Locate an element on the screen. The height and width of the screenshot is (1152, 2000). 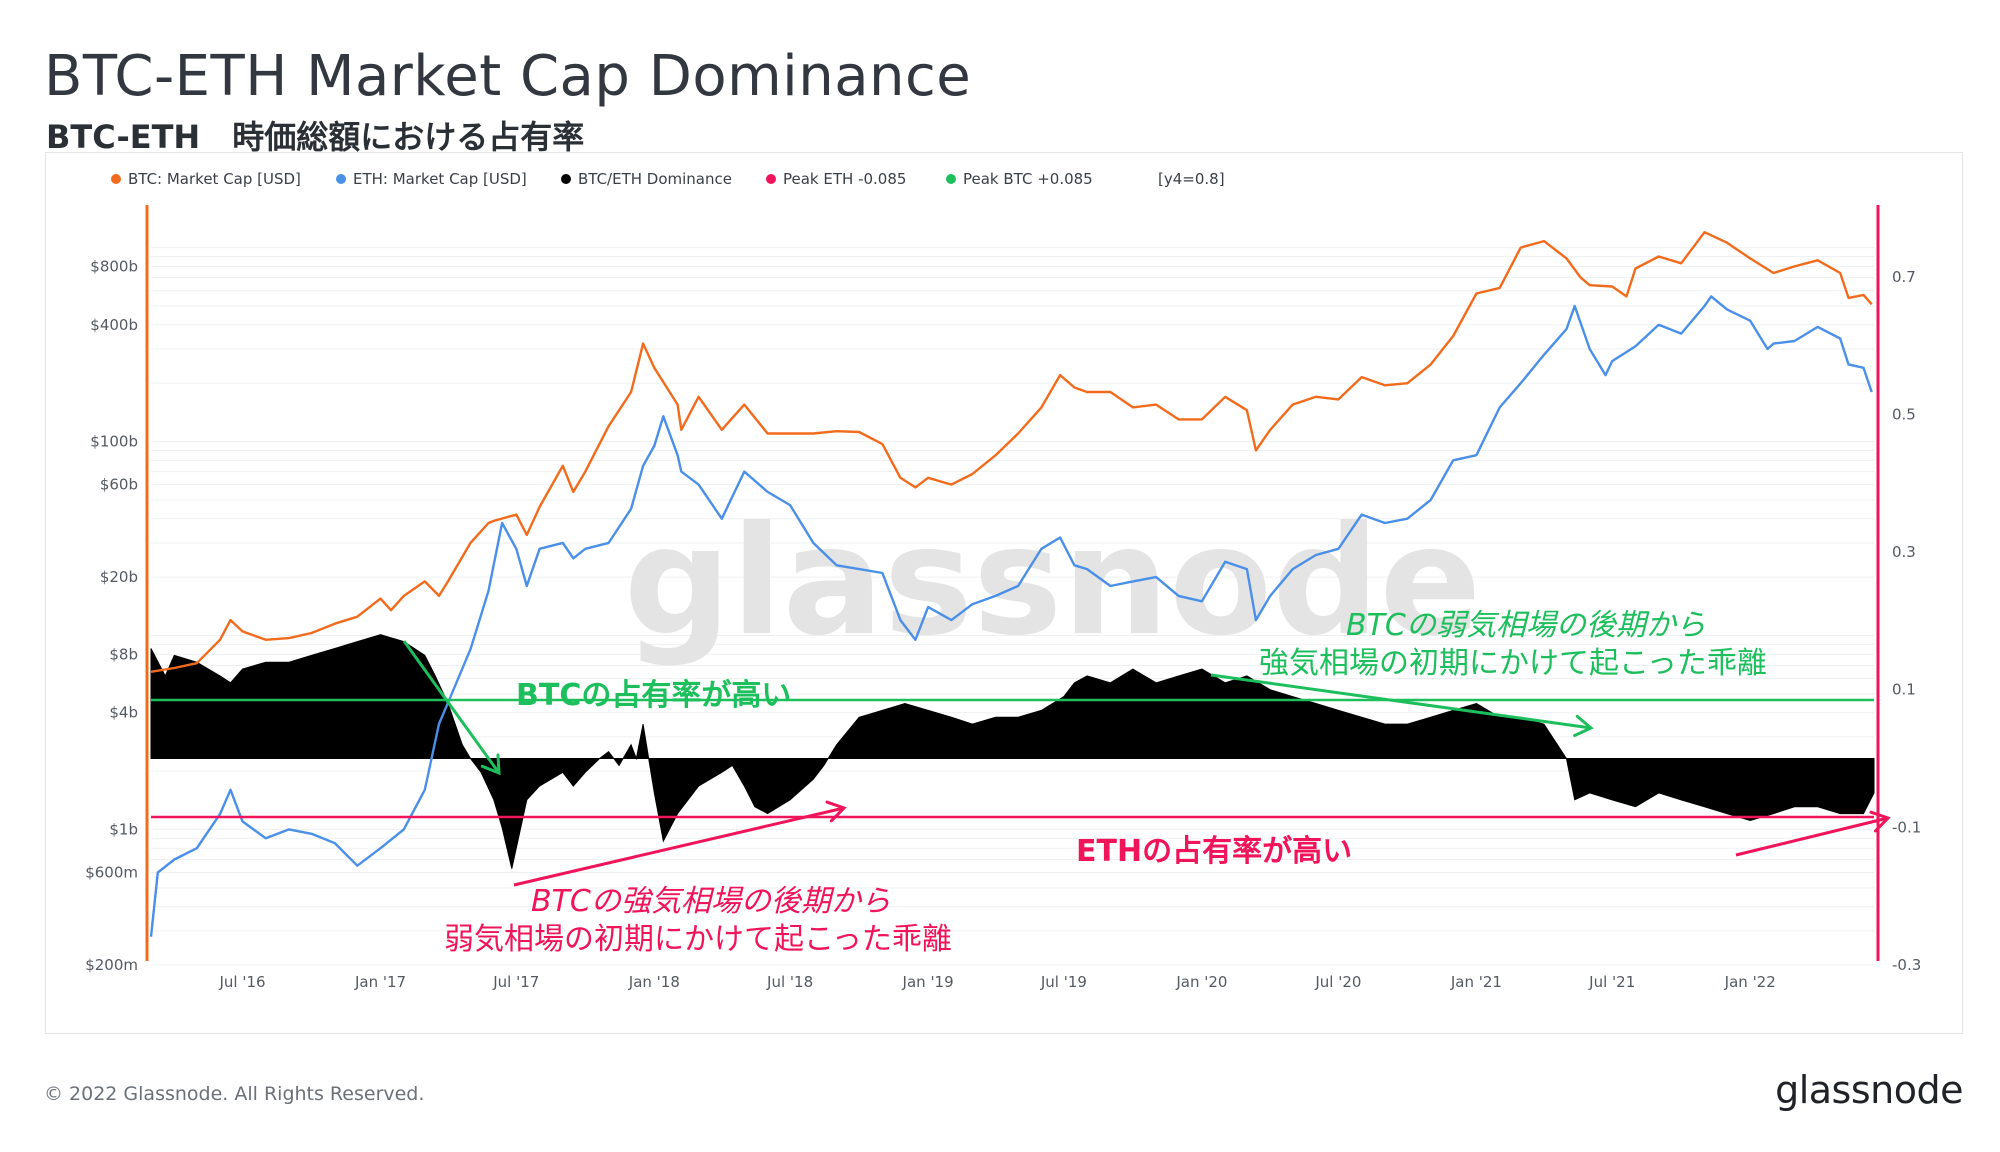
x-tick-label: Jan '17 is located at coordinates (380, 982).